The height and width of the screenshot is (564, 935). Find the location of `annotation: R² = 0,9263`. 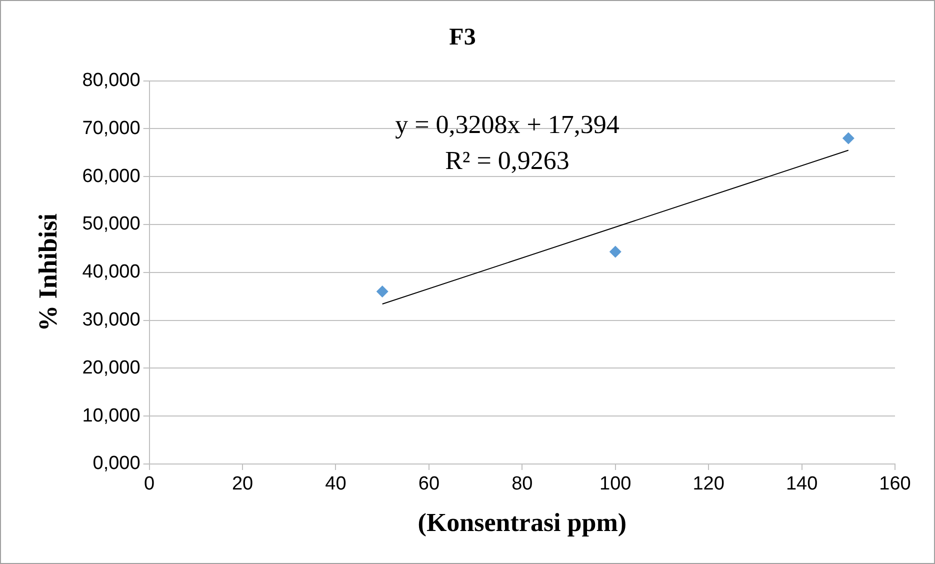

annotation: R² = 0,9263 is located at coordinates (507, 160).